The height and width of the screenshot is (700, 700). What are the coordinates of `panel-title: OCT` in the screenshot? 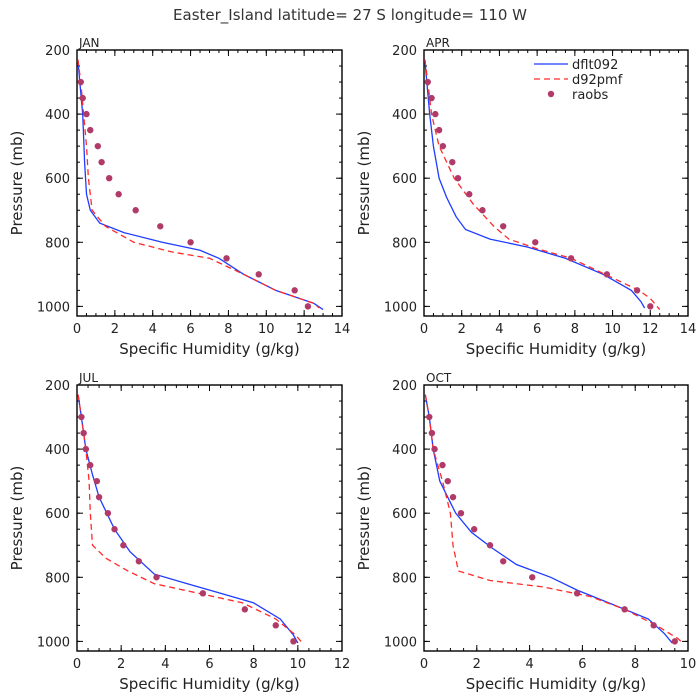 It's located at (439, 378).